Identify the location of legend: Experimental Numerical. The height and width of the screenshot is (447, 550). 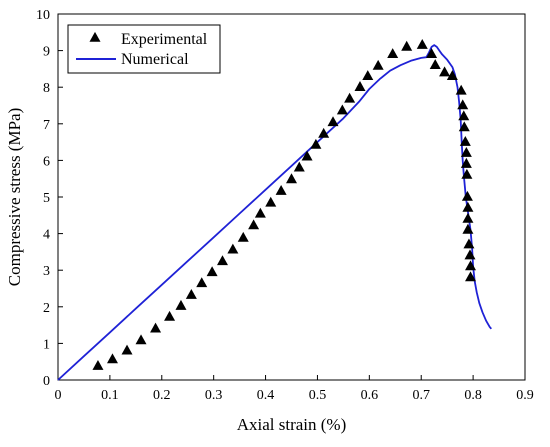
(144, 49).